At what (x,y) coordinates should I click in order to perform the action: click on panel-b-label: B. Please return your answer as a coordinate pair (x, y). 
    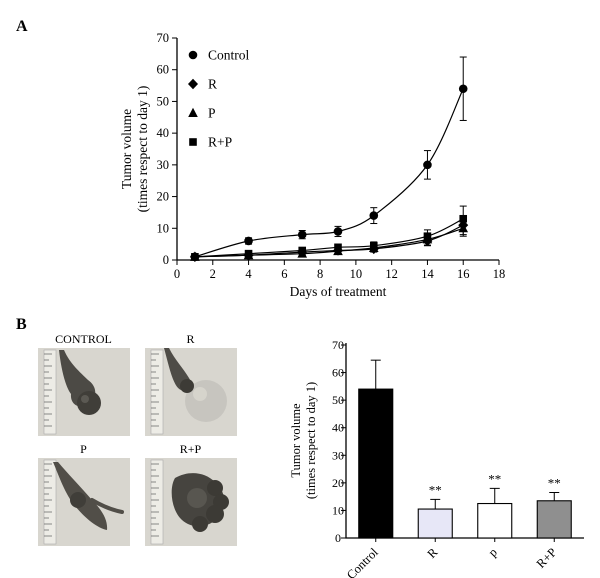
    Looking at the image, I should click on (21, 324).